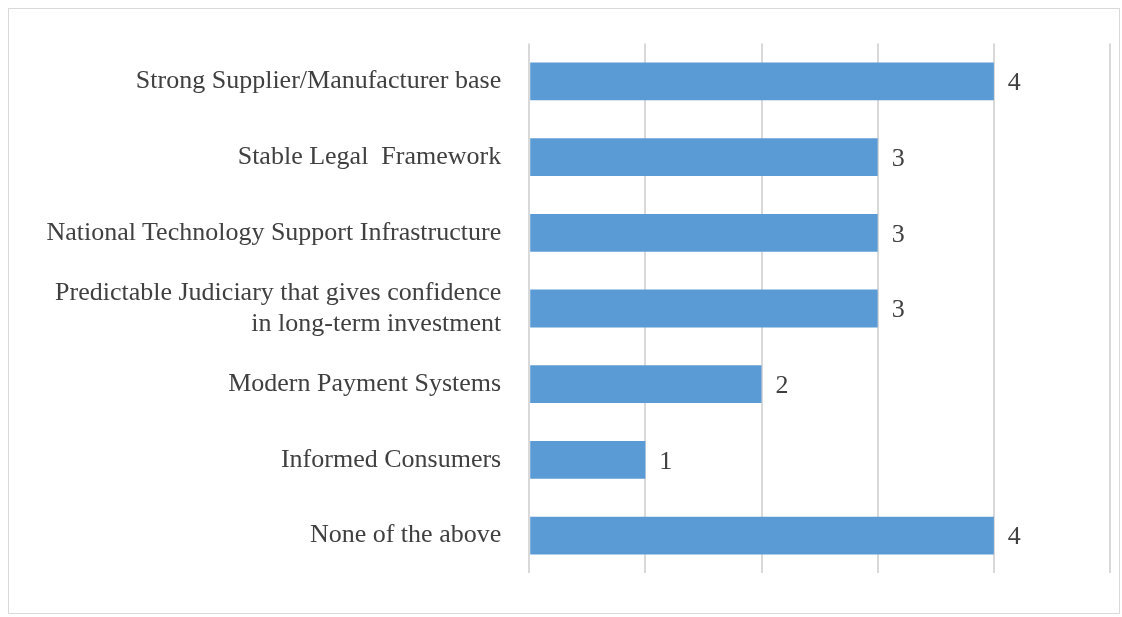 The width and height of the screenshot is (1122, 617). I want to click on y-tick-label: Modern Payment Systems, so click(365, 383).